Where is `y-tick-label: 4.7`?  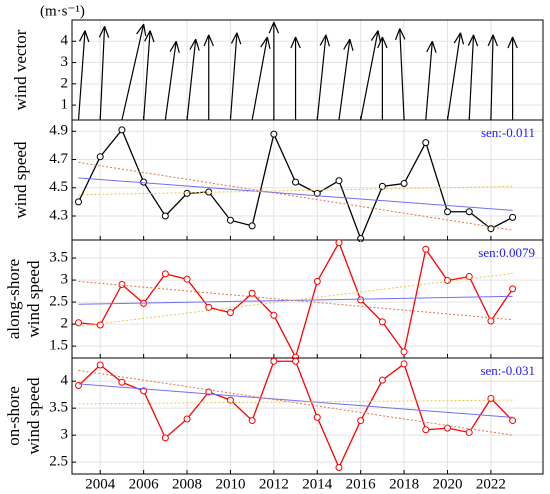 y-tick-label: 4.7 is located at coordinates (58, 159).